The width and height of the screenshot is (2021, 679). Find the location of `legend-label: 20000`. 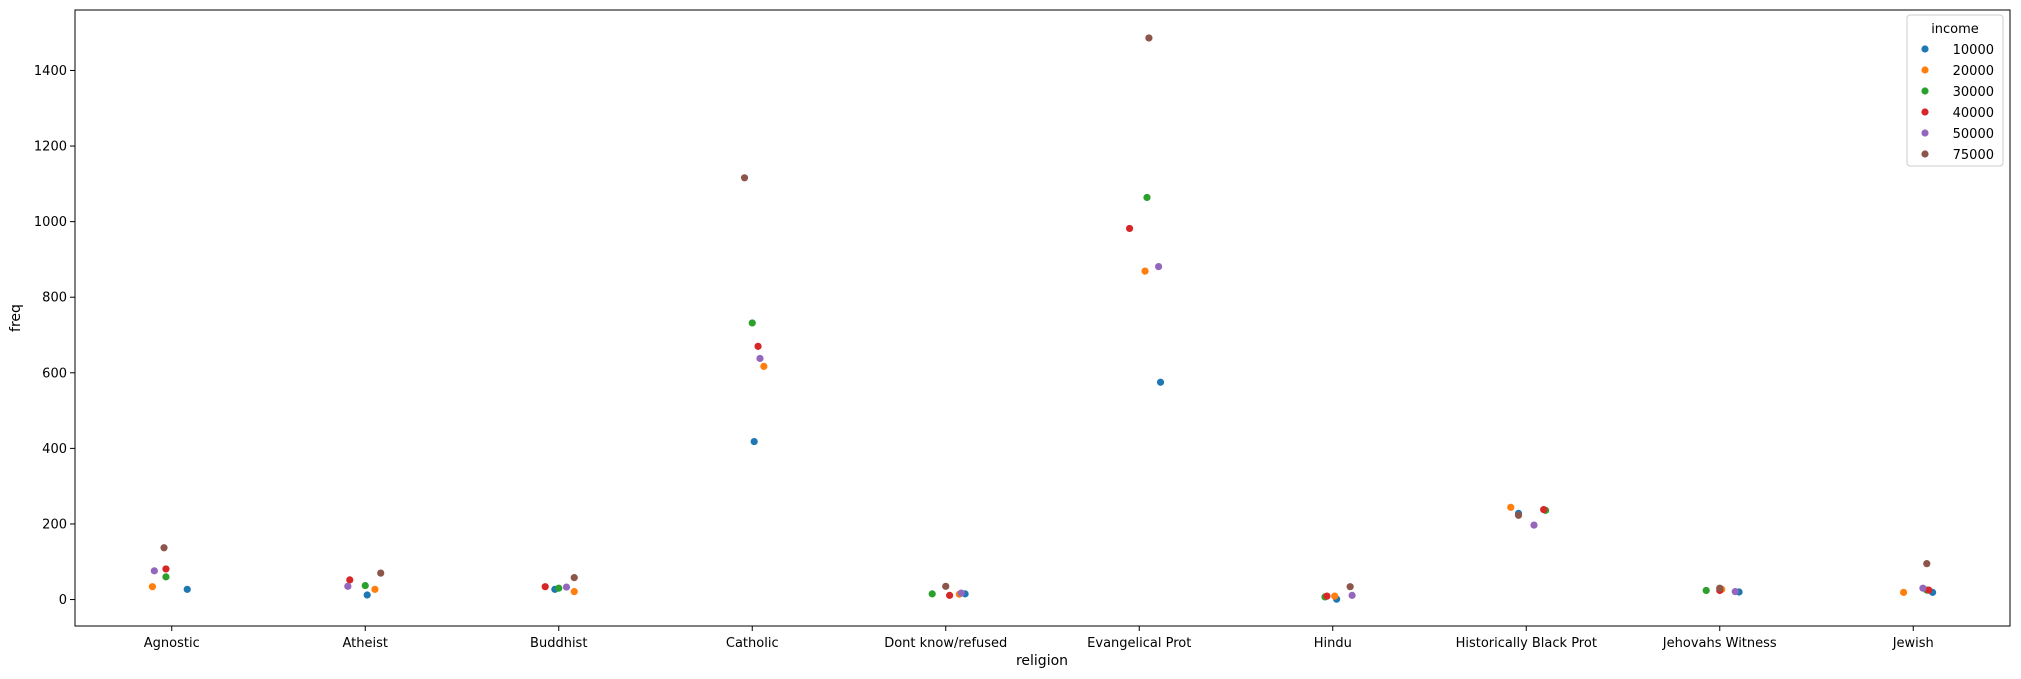

legend-label: 20000 is located at coordinates (1973, 71).